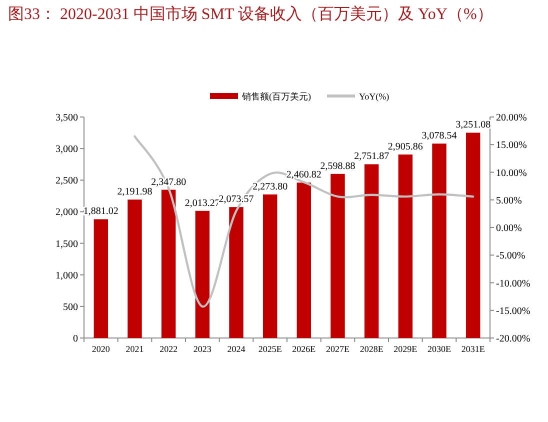  I want to click on x-tick-label: 2021, so click(135, 349).